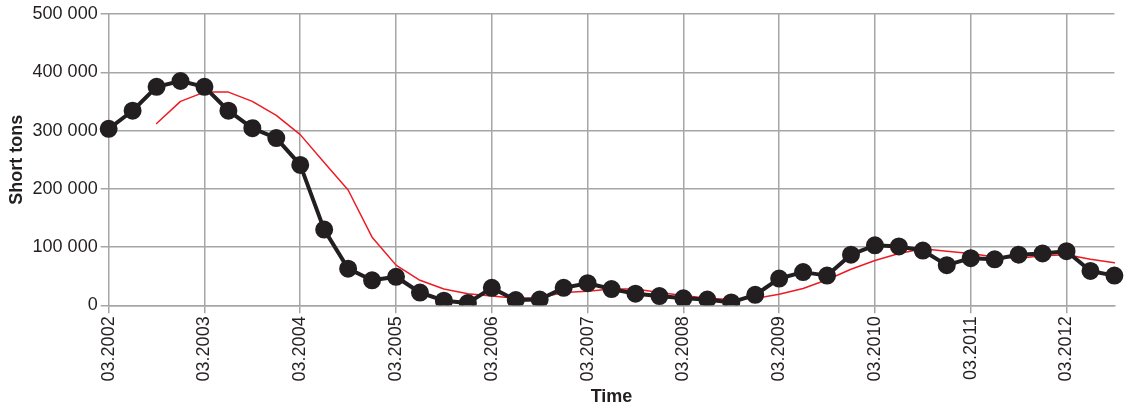  What do you see at coordinates (65, 71) in the screenshot?
I see `y-tick-label: 400 000` at bounding box center [65, 71].